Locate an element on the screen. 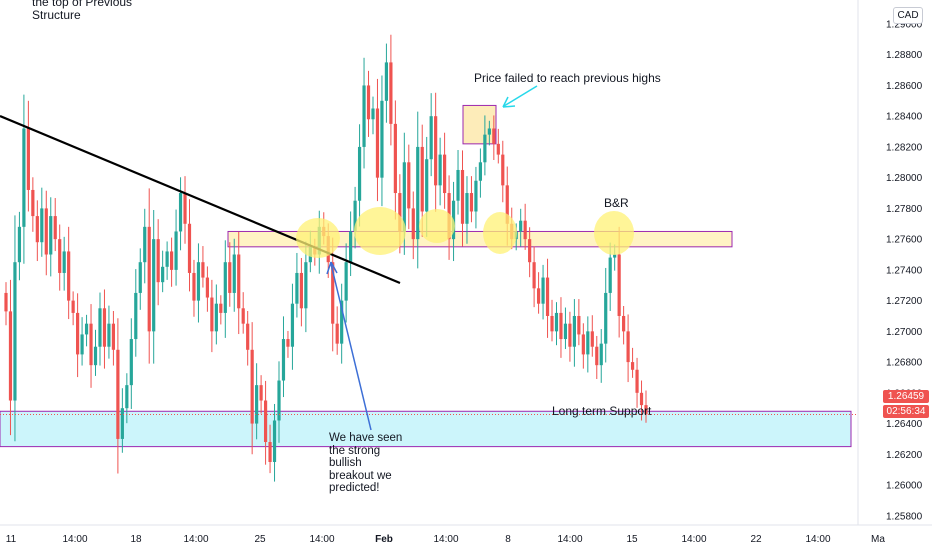  breakout-note-line-1: We have seen is located at coordinates (366, 438).